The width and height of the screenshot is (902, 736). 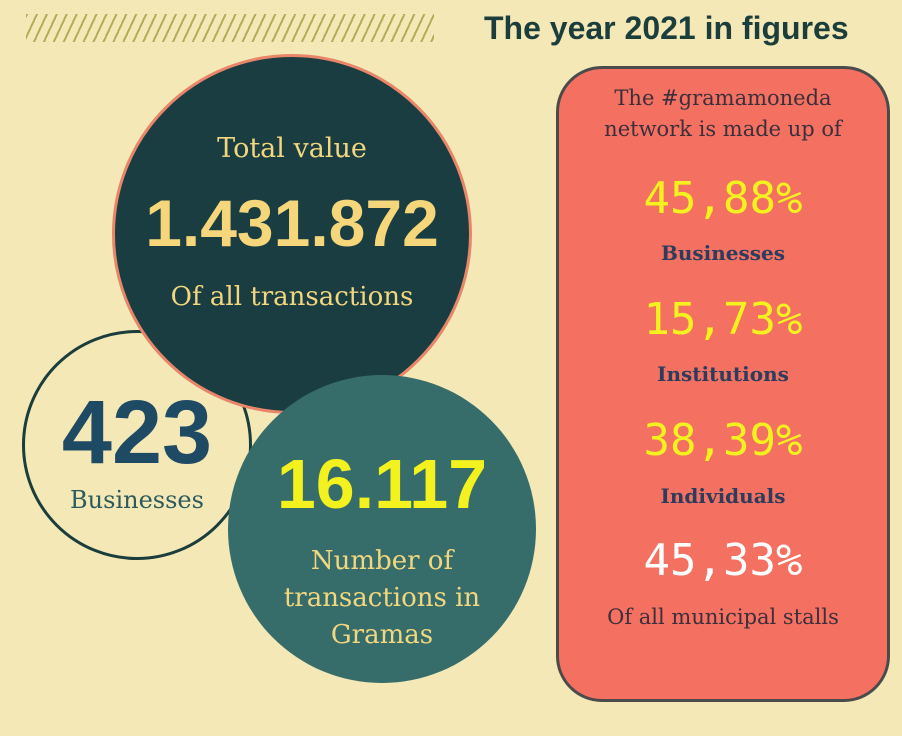 What do you see at coordinates (666, 28) in the screenshot?
I see `page-title: The year 2021 in figures` at bounding box center [666, 28].